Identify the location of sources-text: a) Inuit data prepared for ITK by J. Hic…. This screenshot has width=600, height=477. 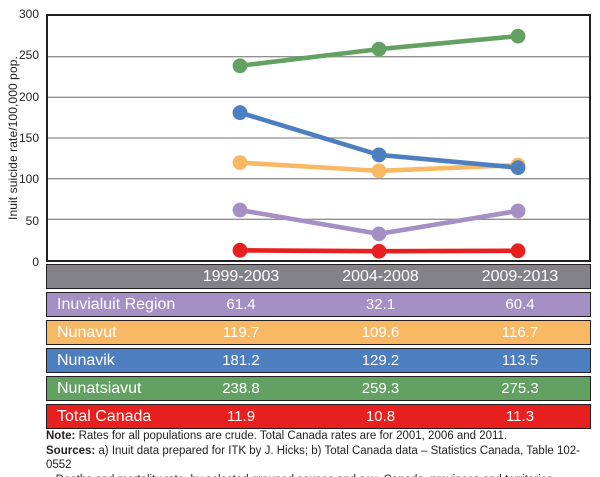
(313, 458).